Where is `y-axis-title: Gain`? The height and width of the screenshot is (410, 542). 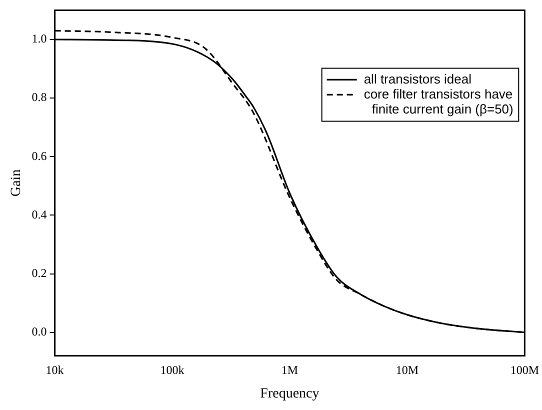
y-axis-title: Gain is located at coordinates (16, 183).